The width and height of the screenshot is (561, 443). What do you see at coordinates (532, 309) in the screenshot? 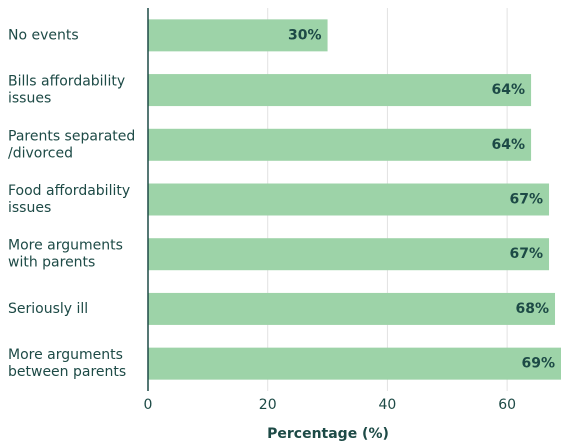
I see `value-label: 68%` at bounding box center [532, 309].